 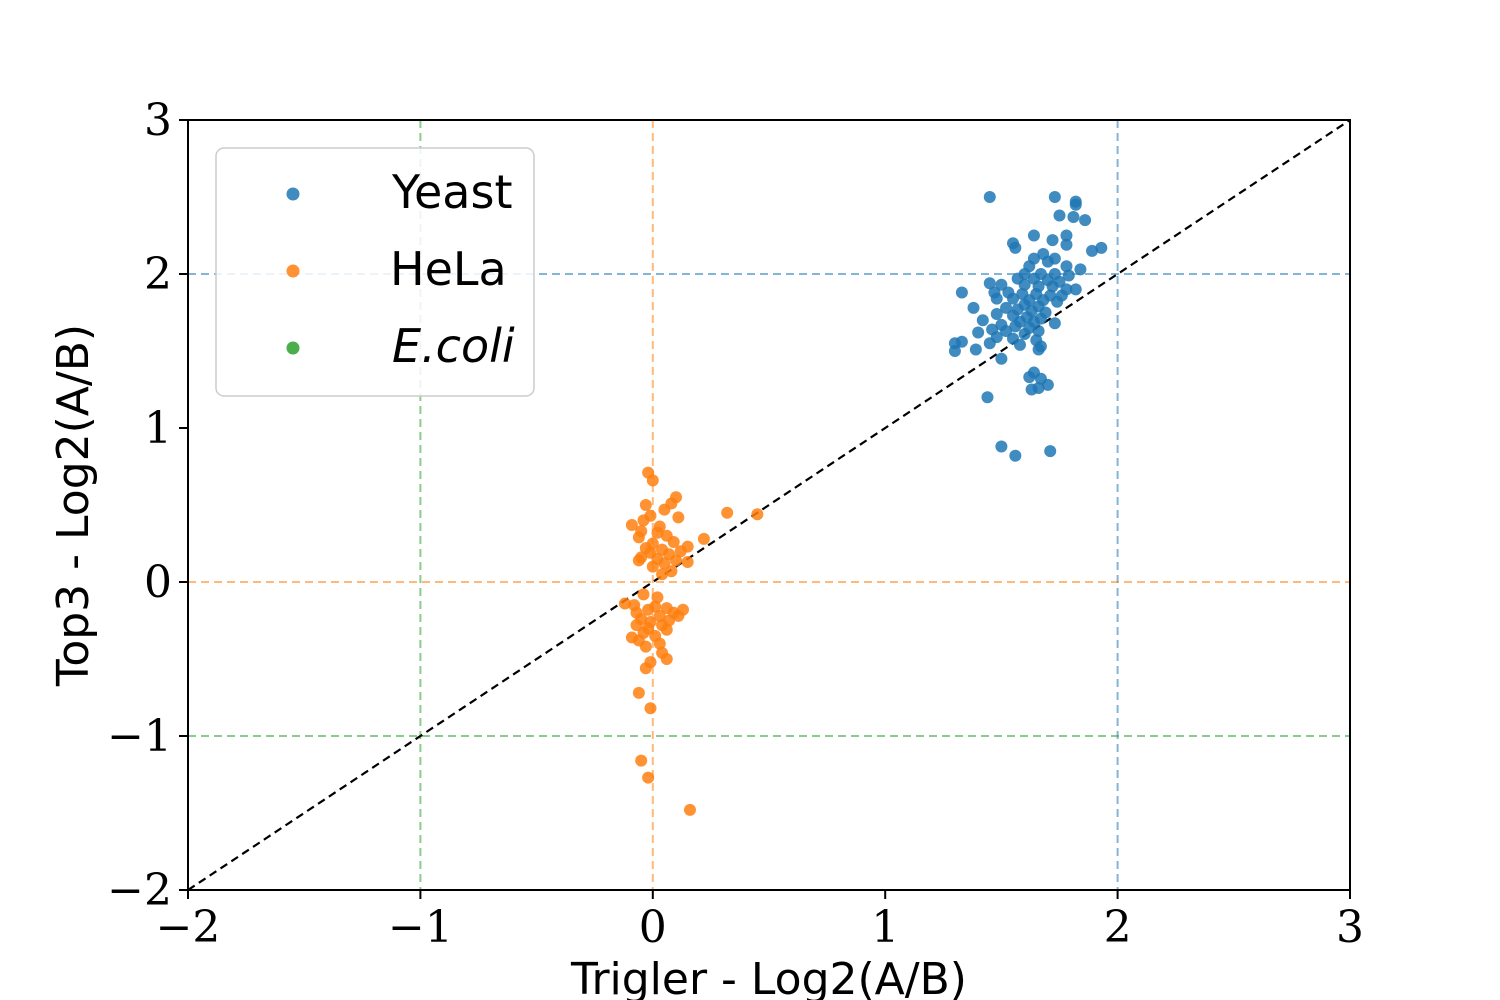 What do you see at coordinates (768, 977) in the screenshot?
I see `x-axis-label: Trigler - Log2(A/B)` at bounding box center [768, 977].